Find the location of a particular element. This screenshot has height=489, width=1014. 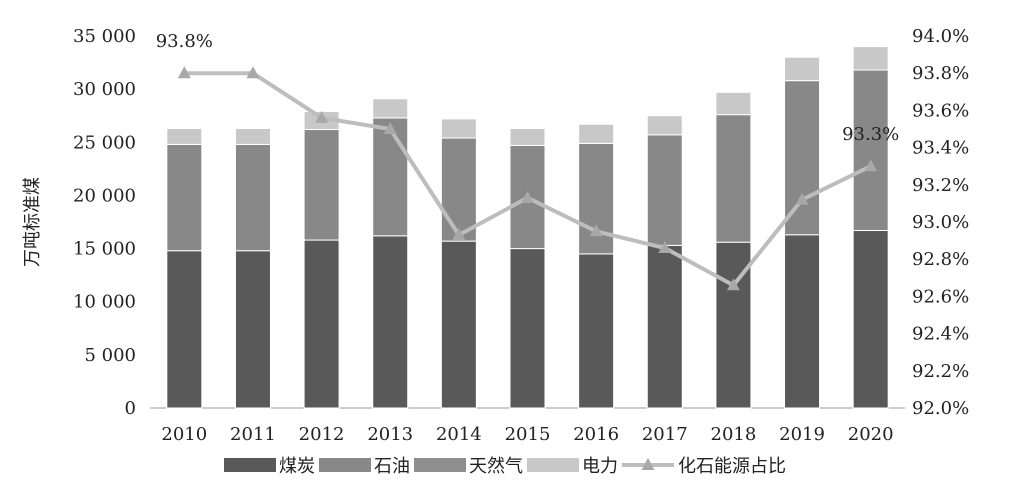

legend-label: 电力 is located at coordinates (600, 466).